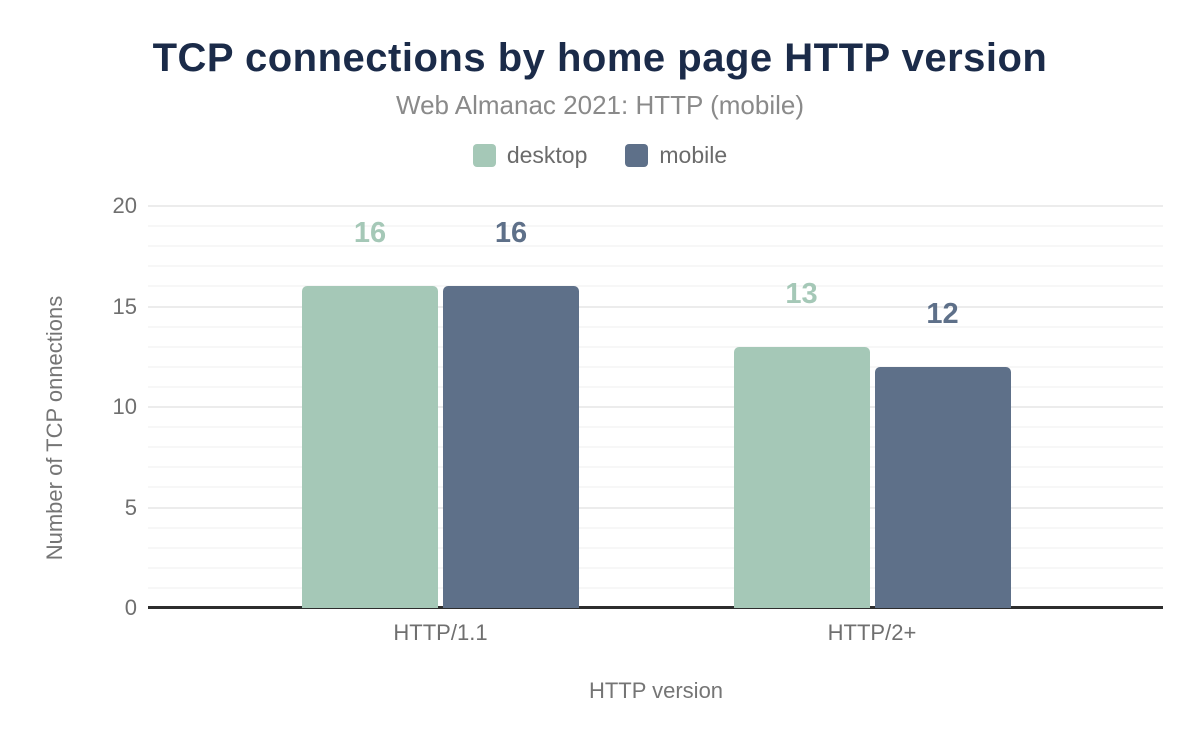  Describe the element at coordinates (124, 406) in the screenshot. I see `y-tick-label: 10` at that location.